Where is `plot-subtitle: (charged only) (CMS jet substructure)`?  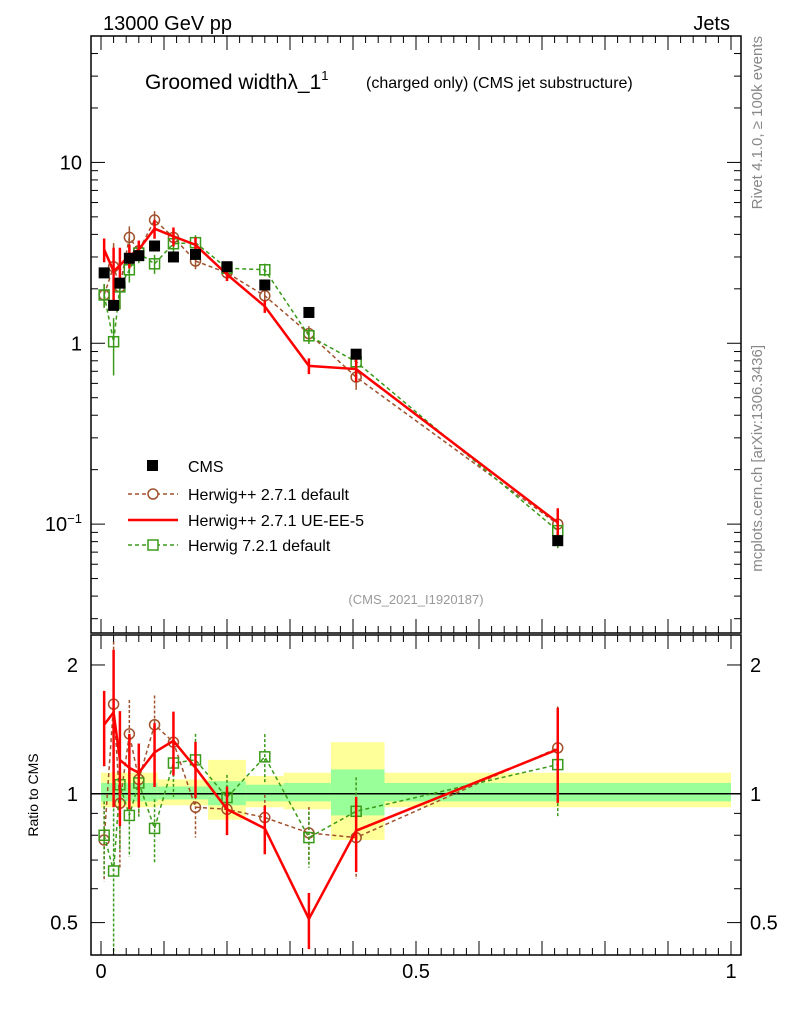 plot-subtitle: (charged only) (CMS jet substructure) is located at coordinates (499, 83).